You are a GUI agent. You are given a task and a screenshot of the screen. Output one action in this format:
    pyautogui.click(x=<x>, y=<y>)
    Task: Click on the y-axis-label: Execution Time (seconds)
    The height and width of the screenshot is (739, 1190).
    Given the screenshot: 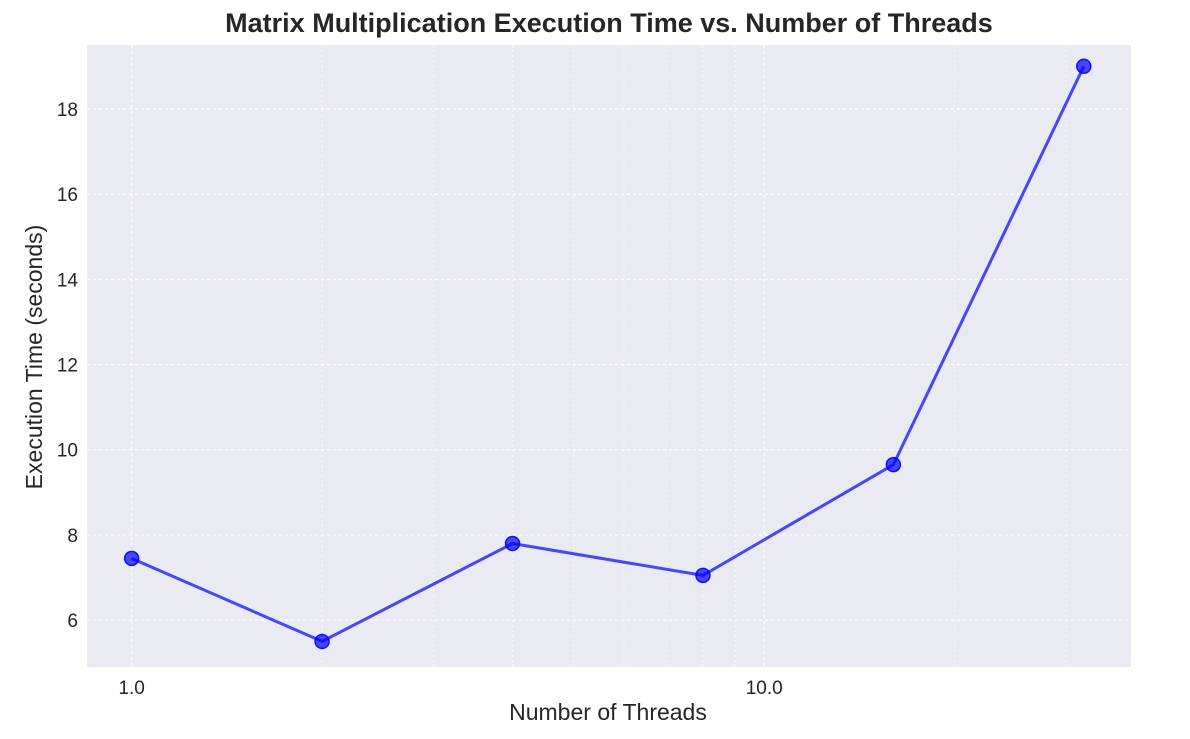 What is the action you would take?
    pyautogui.click(x=34, y=357)
    